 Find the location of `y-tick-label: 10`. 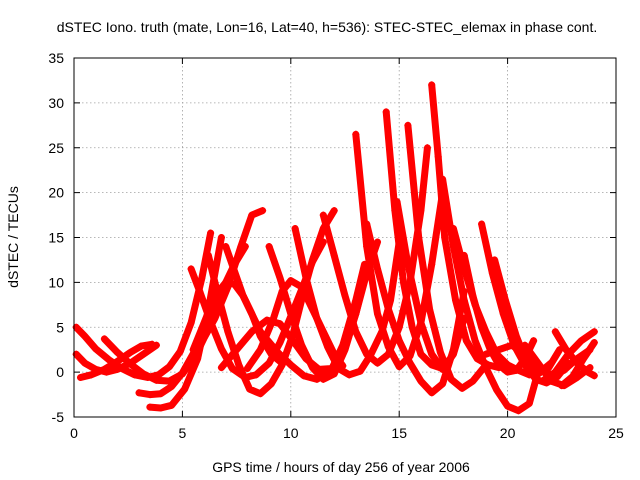

y-tick-label: 10 is located at coordinates (56, 282).